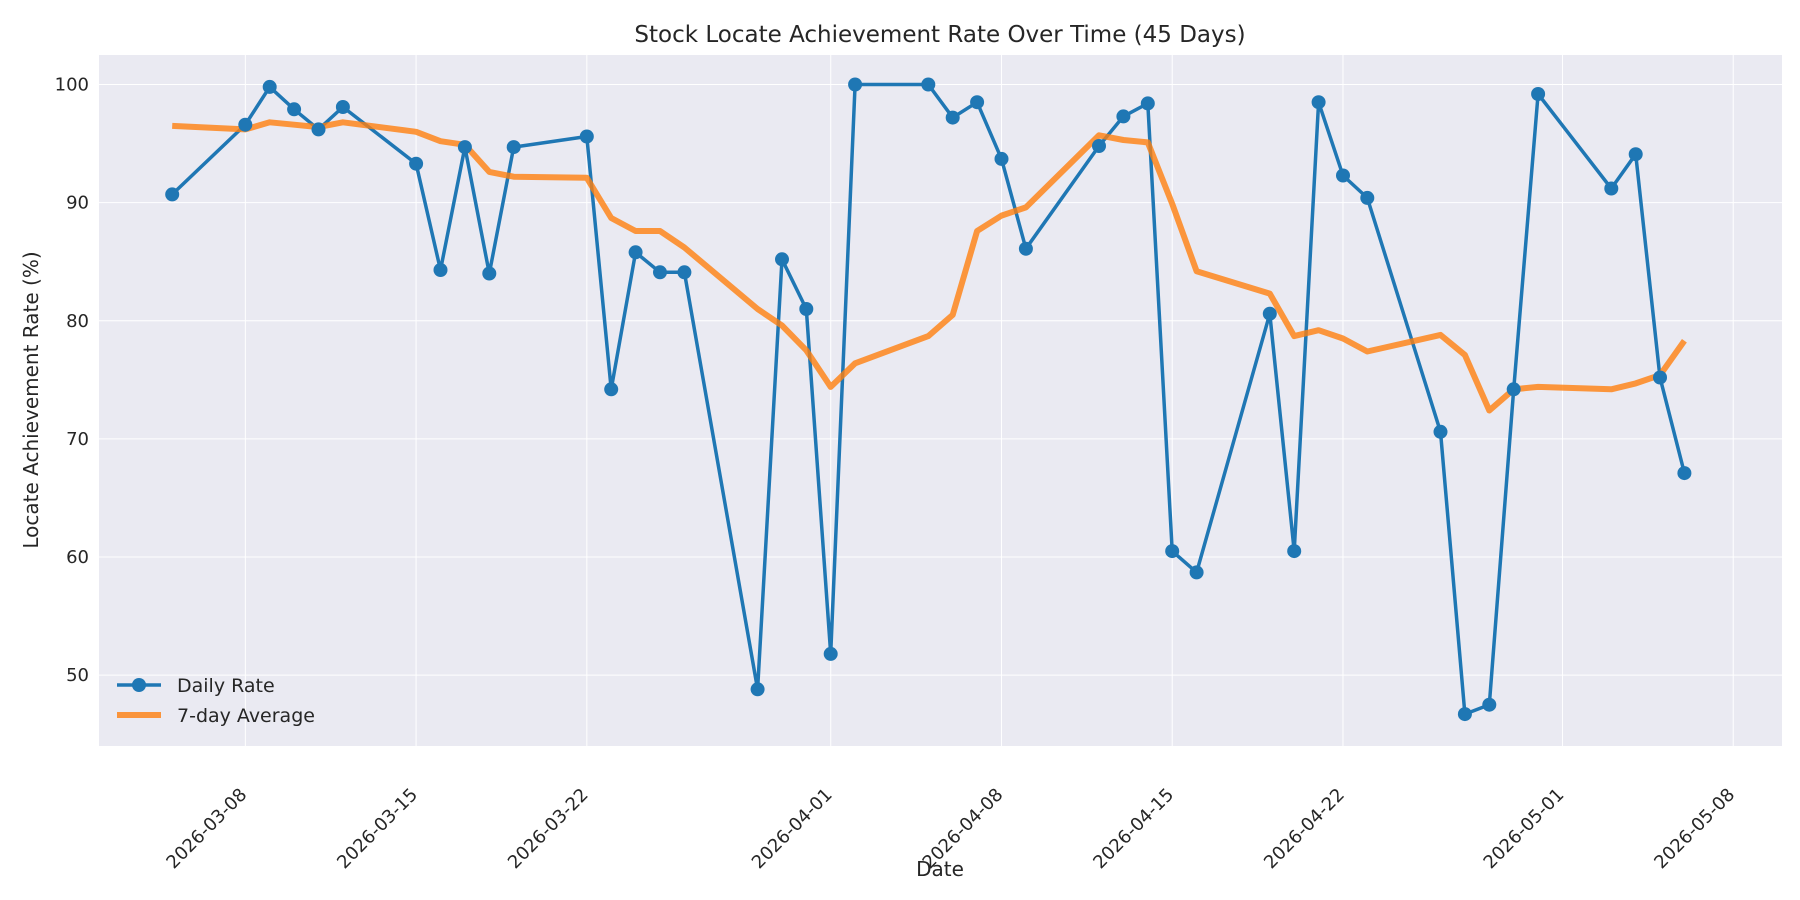 The width and height of the screenshot is (1800, 900). I want to click on y-tick-label: 70, so click(77, 439).